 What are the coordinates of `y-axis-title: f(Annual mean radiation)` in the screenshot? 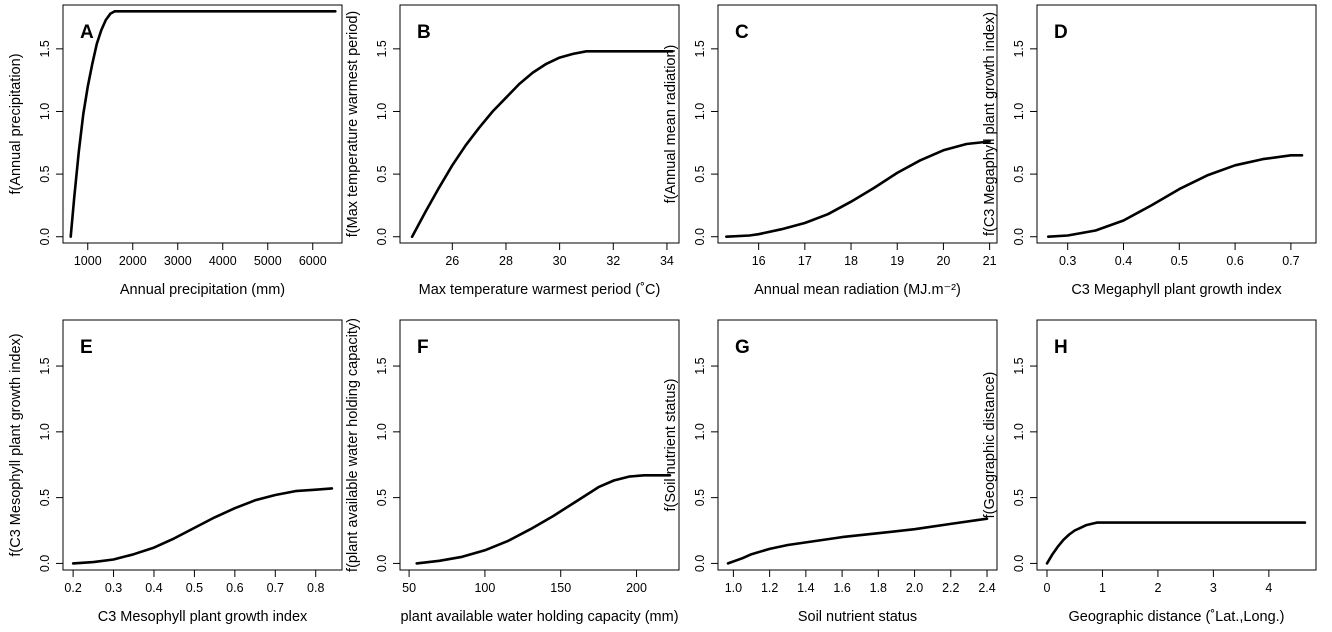 It's located at (671, 124).